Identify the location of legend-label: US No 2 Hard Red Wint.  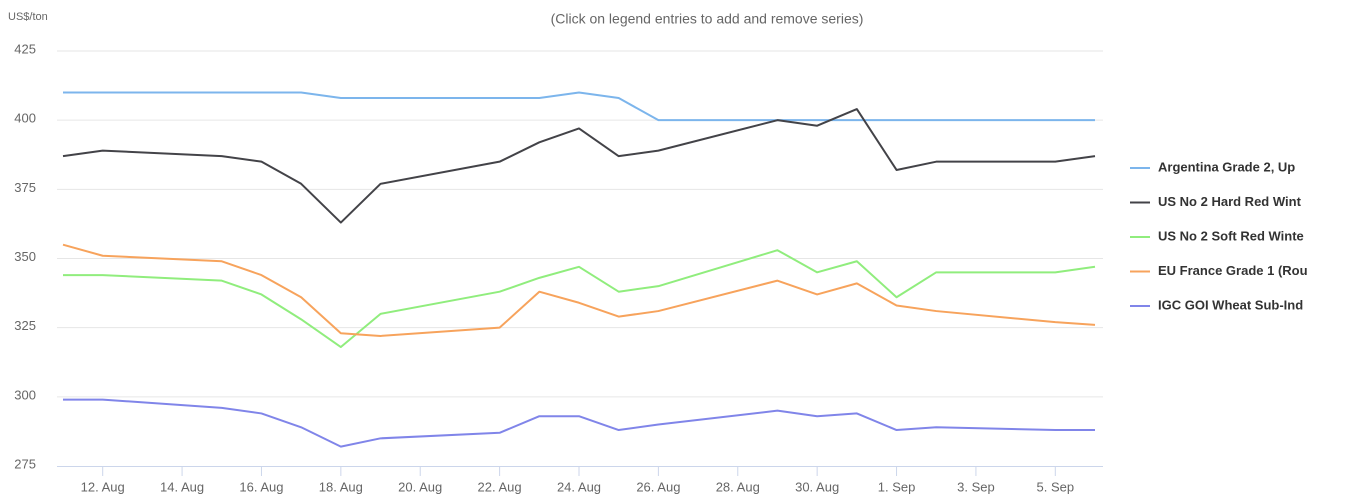
(1230, 201).